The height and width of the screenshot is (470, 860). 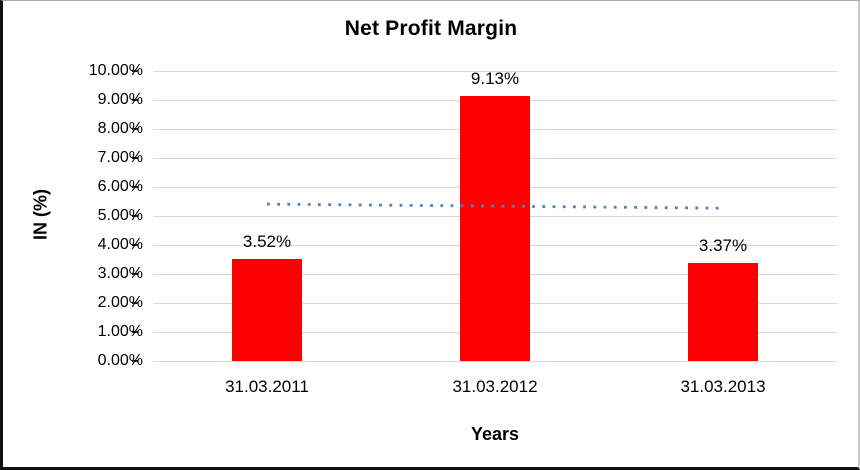 What do you see at coordinates (267, 241) in the screenshot?
I see `bar-data-label: 3.52%` at bounding box center [267, 241].